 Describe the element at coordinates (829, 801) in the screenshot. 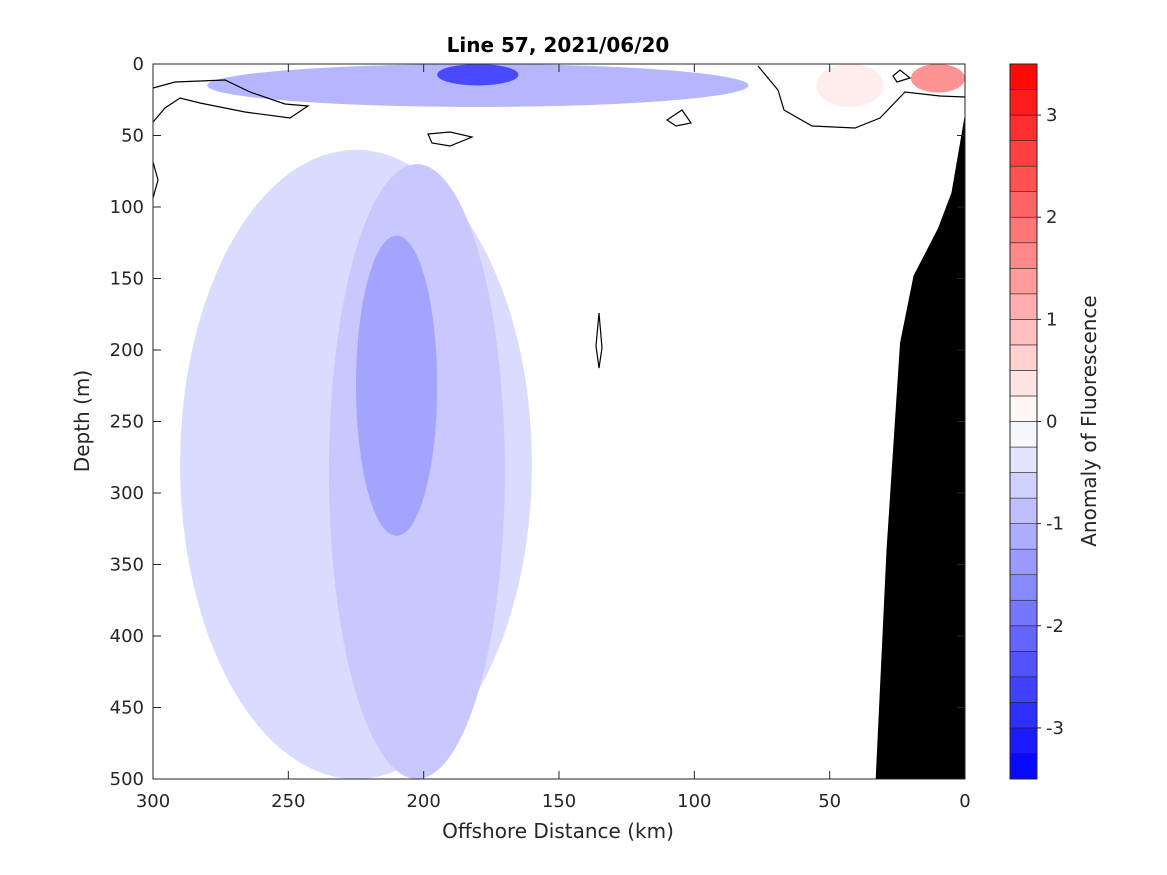

I see `x-tick-label: 50` at that location.